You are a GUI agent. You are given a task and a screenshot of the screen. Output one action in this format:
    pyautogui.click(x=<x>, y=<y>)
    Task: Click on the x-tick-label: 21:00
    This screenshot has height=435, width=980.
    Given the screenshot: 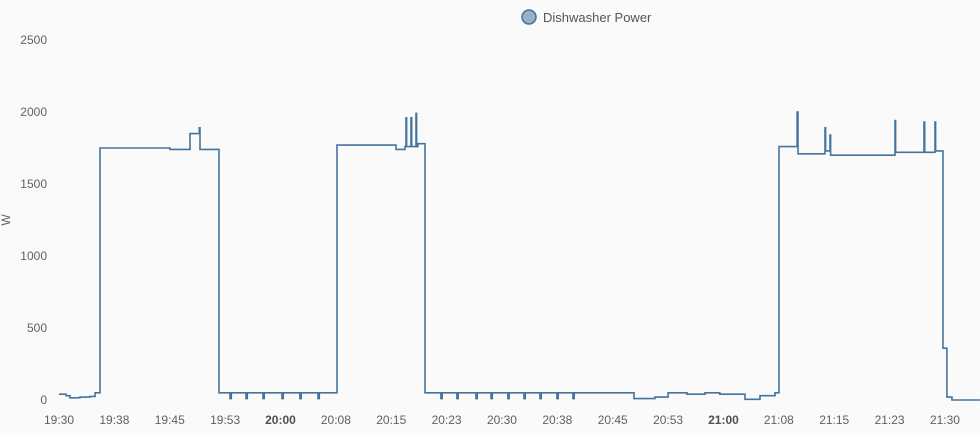 What is the action you would take?
    pyautogui.click(x=723, y=420)
    